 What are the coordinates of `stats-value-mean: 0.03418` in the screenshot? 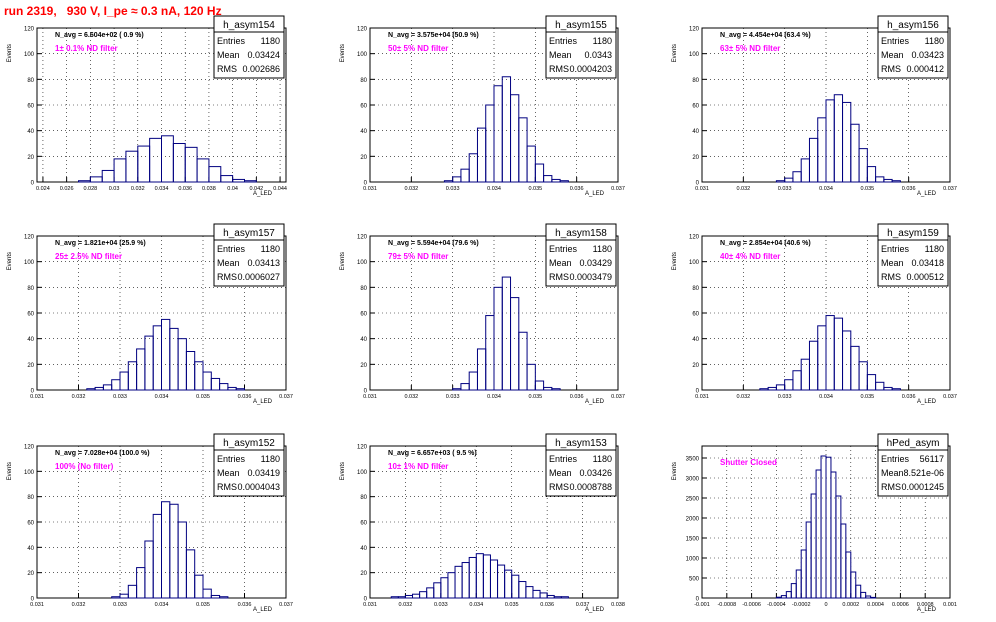 It's located at (927, 263).